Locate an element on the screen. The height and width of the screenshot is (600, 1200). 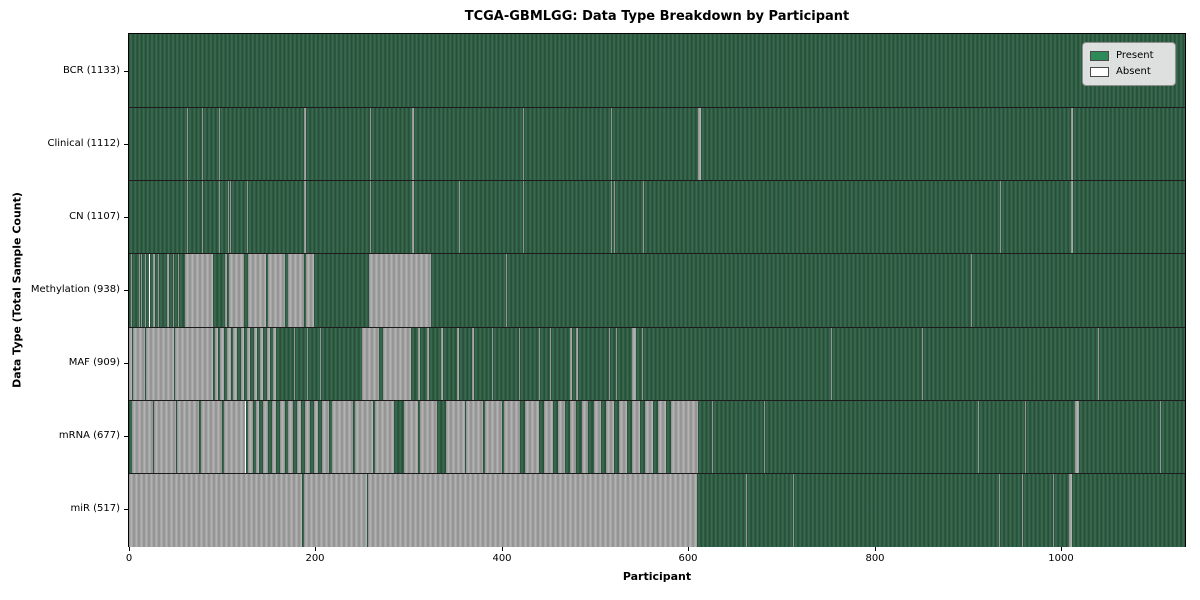
x-axis-title: Participant is located at coordinates (657, 576).